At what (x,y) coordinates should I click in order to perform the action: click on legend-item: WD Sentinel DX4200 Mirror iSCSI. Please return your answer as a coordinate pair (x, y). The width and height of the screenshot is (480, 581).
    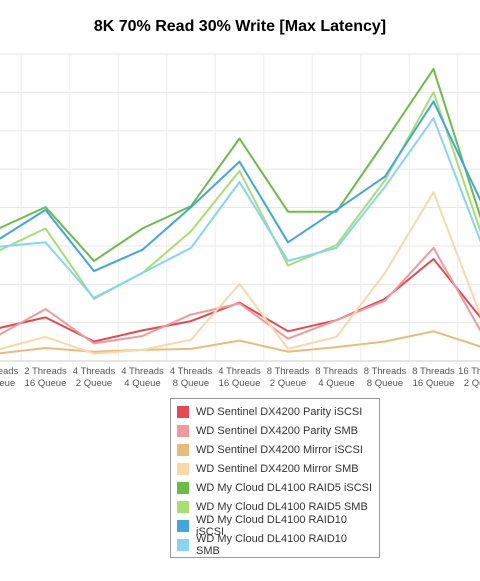
    Looking at the image, I should click on (275, 449).